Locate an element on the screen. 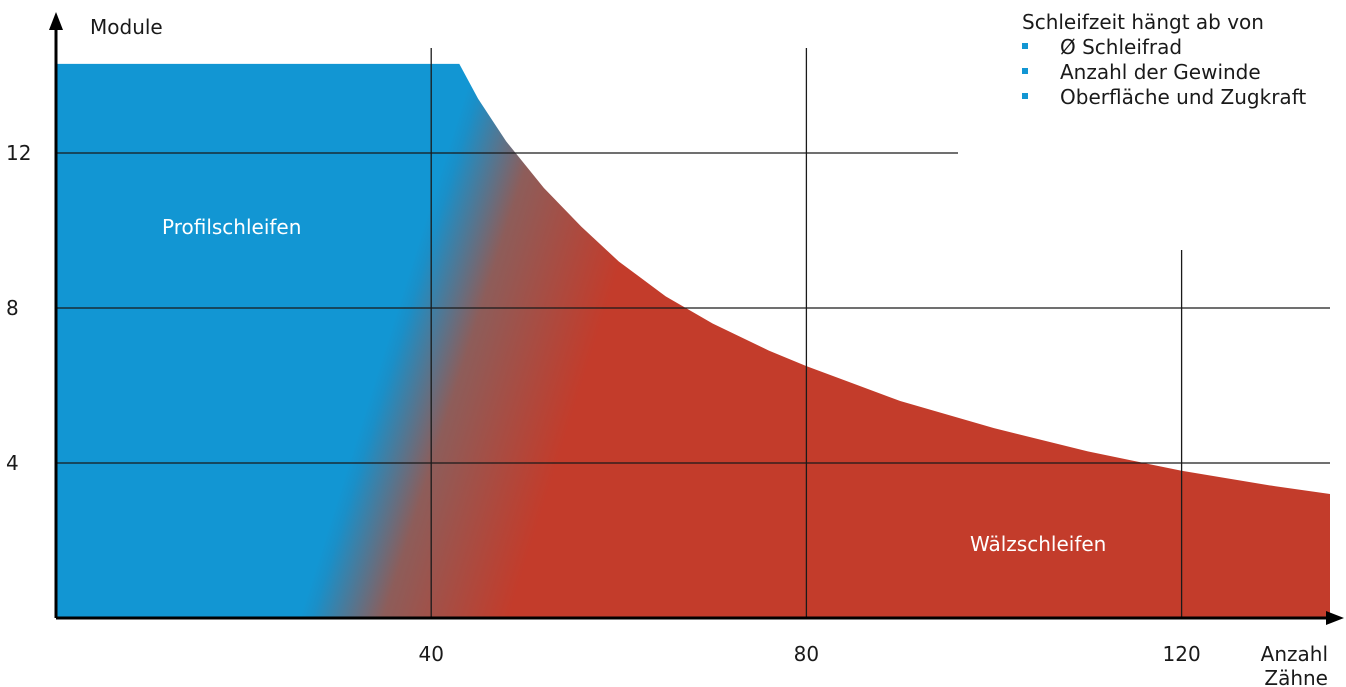 This screenshot has width=1346, height=687. x-axis-arrow-icon is located at coordinates (1335, 618).